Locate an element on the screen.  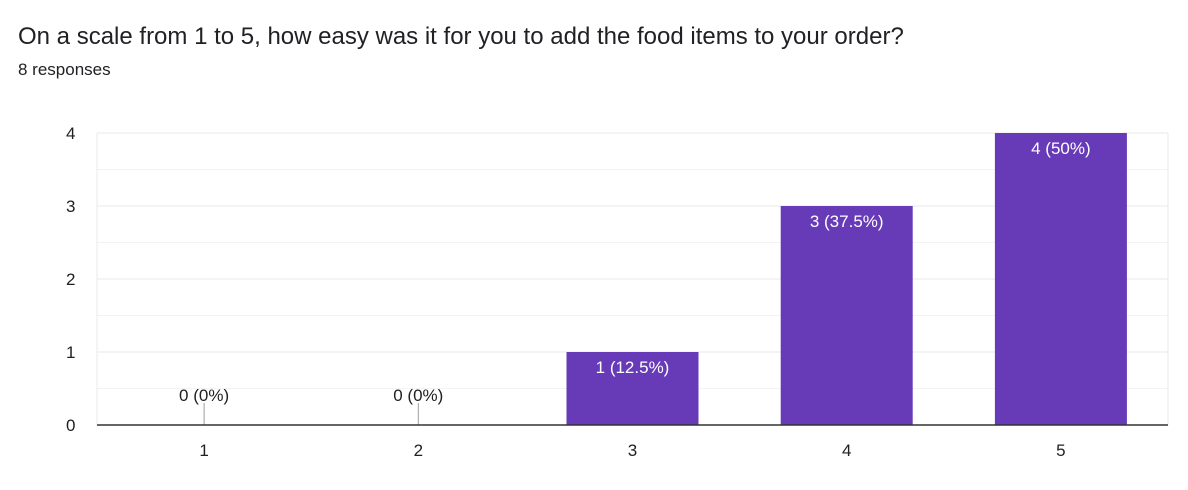
y-tick-label: 2 is located at coordinates (70, 279).